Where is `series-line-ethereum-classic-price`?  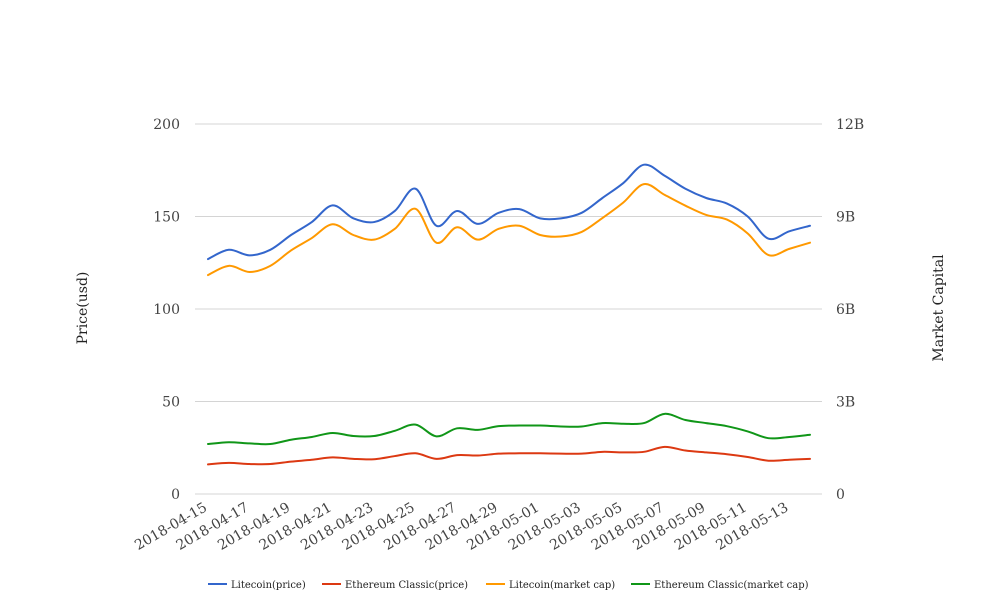 series-line-ethereum-classic-price is located at coordinates (509, 455).